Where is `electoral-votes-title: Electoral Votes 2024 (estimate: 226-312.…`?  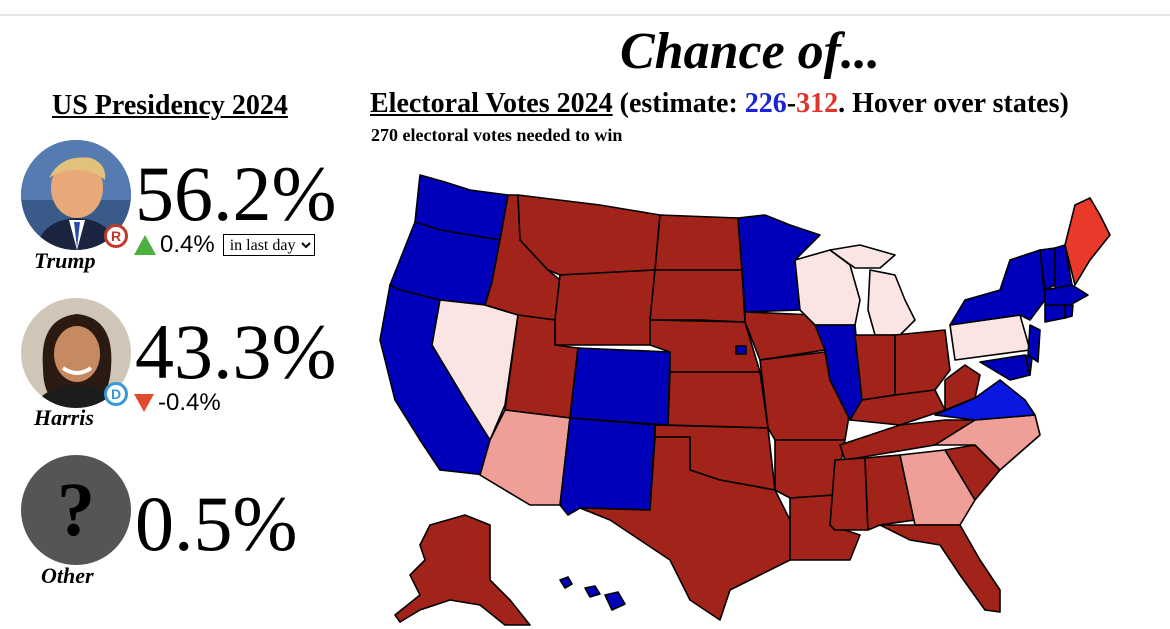
electoral-votes-title: Electoral Votes 2024 (estimate: 226-312.… is located at coordinates (719, 104).